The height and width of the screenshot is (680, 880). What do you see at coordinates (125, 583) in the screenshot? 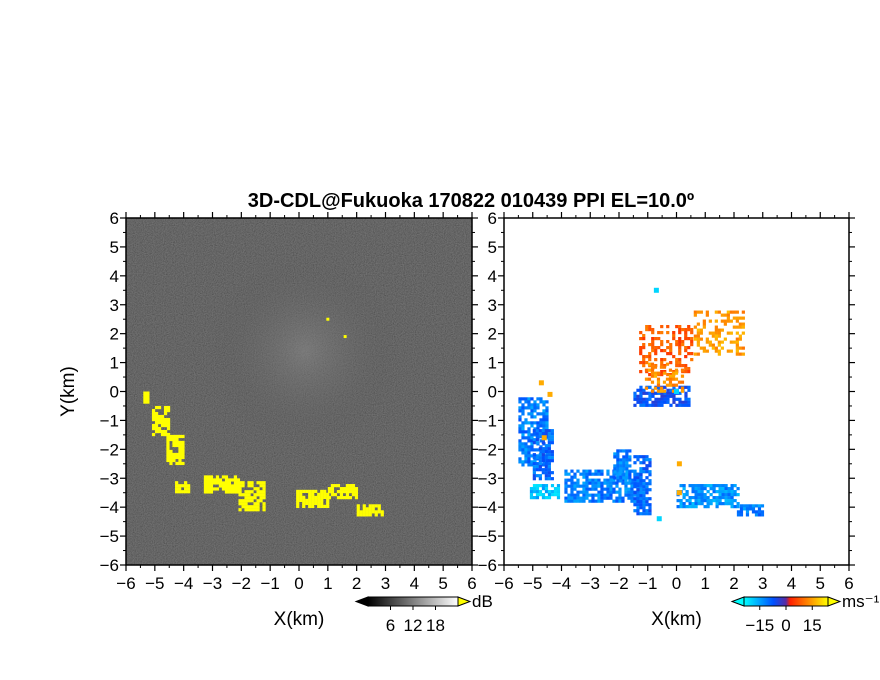
I see `x-tick-label: −6` at bounding box center [125, 583].